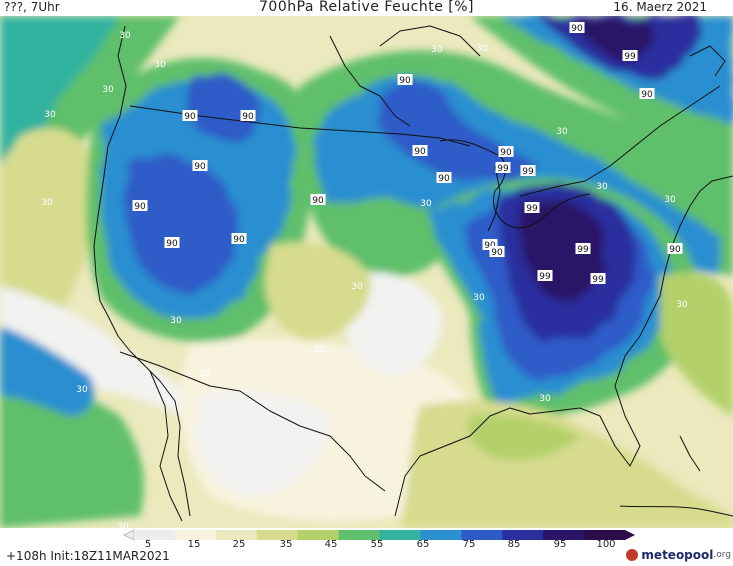 This screenshot has width=733, height=566. What do you see at coordinates (722, 555) in the screenshot?
I see `logo-suffix: .org` at bounding box center [722, 555].